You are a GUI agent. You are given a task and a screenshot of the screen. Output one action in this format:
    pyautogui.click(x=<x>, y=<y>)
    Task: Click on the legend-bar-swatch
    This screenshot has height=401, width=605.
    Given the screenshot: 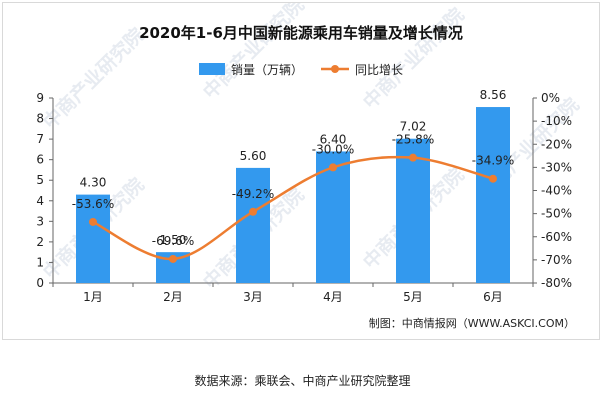 What is the action you would take?
    pyautogui.click(x=212, y=69)
    